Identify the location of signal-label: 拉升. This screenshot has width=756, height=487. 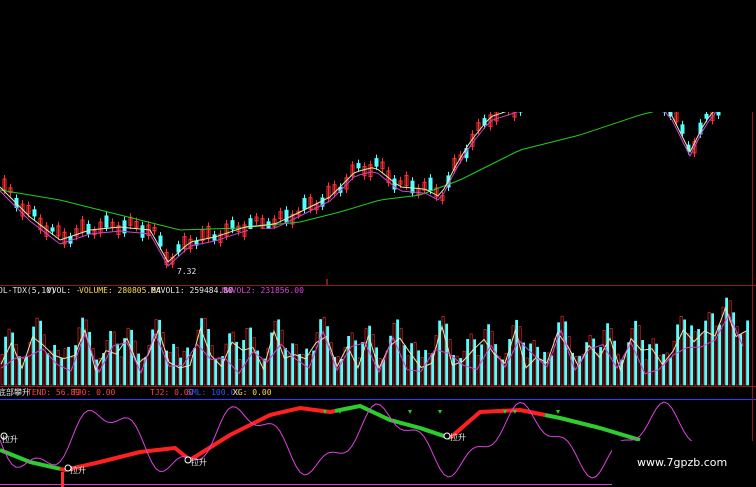
(199, 462).